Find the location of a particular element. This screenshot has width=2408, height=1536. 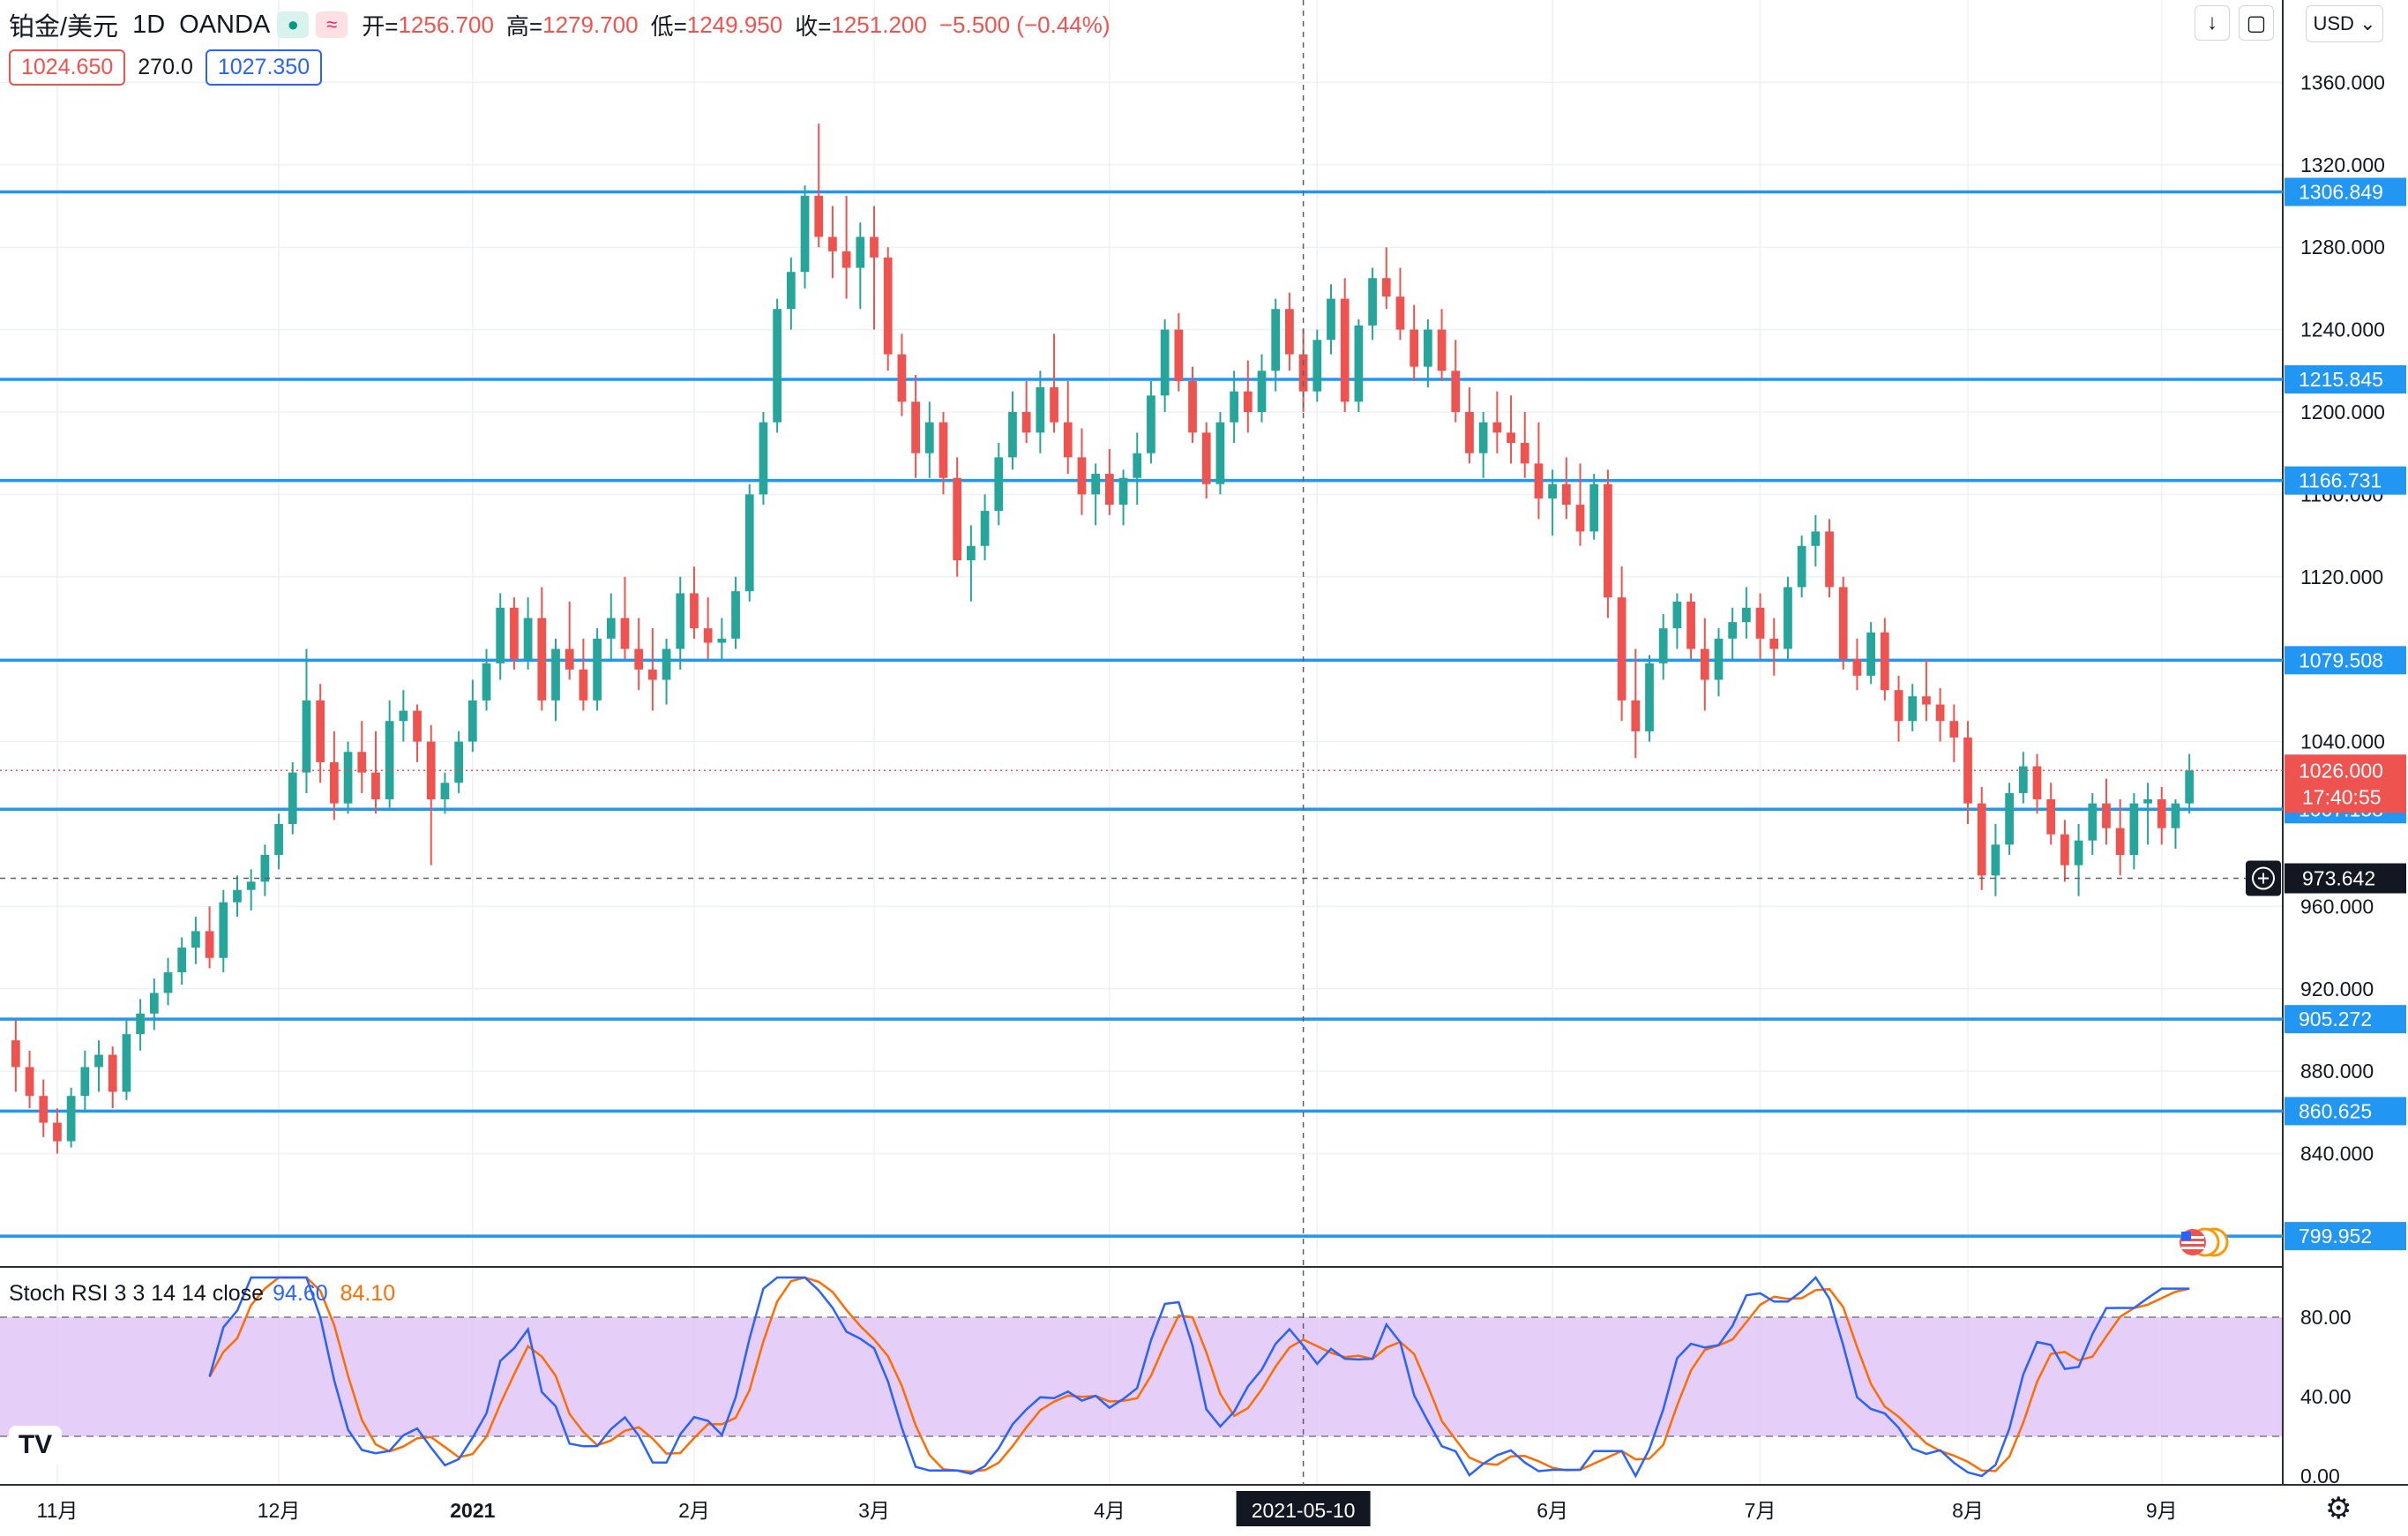

time-axis-label: 11月 is located at coordinates (57, 1510).